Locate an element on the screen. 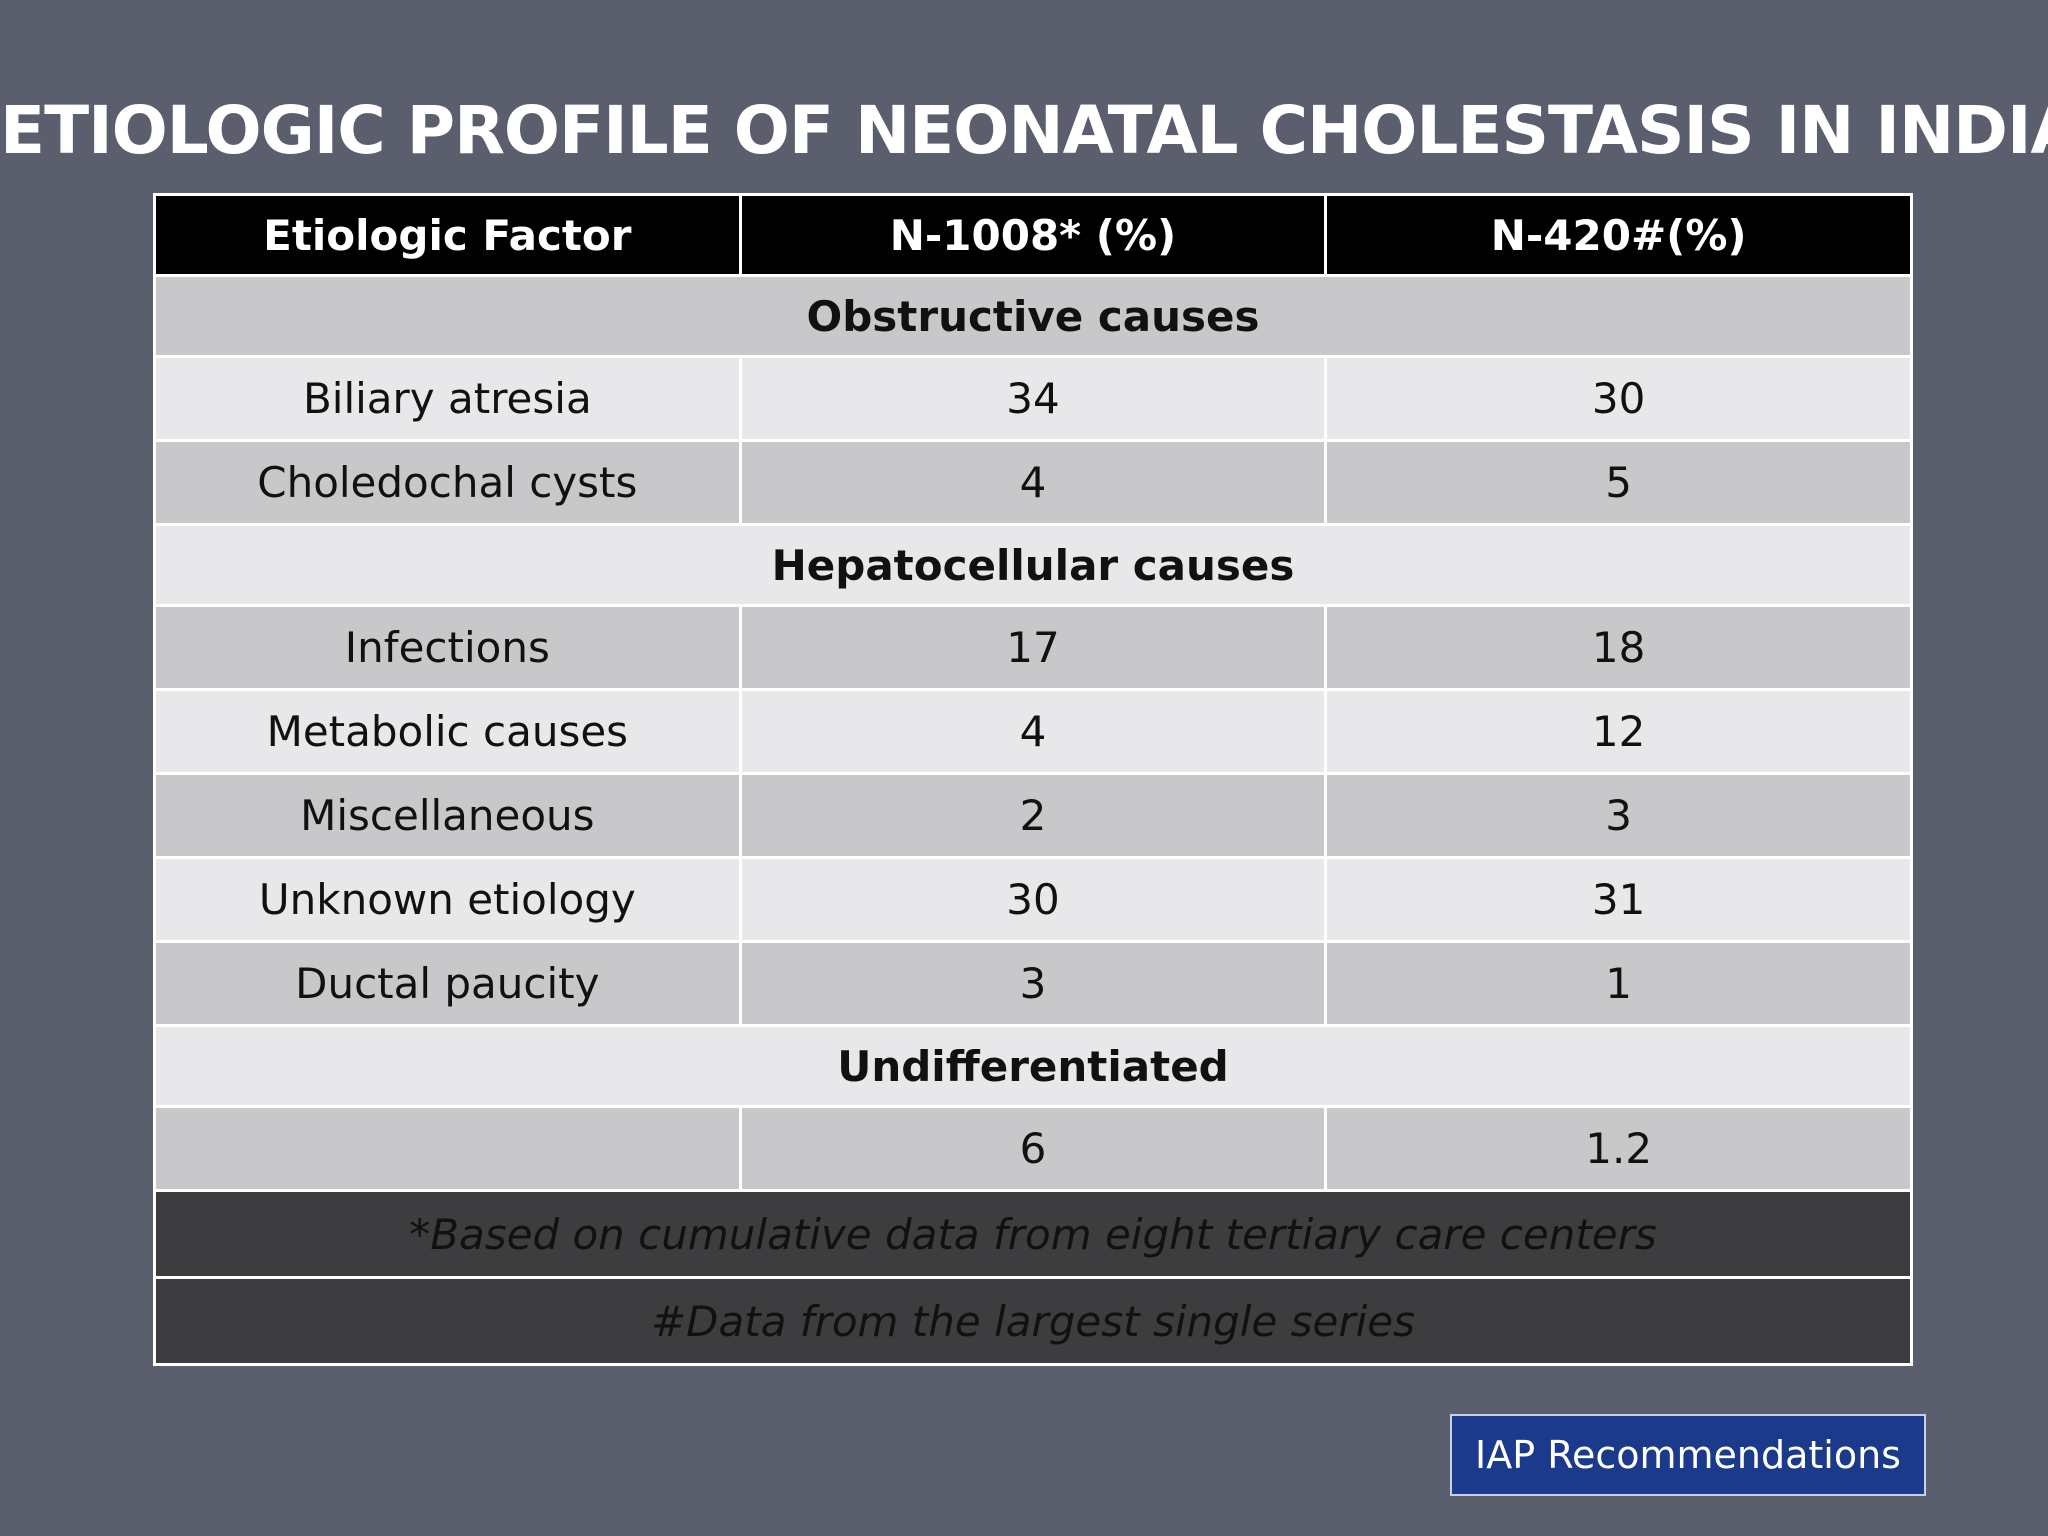 The width and height of the screenshot is (2048, 1536). row-label: Biliary atresia is located at coordinates (447, 398).